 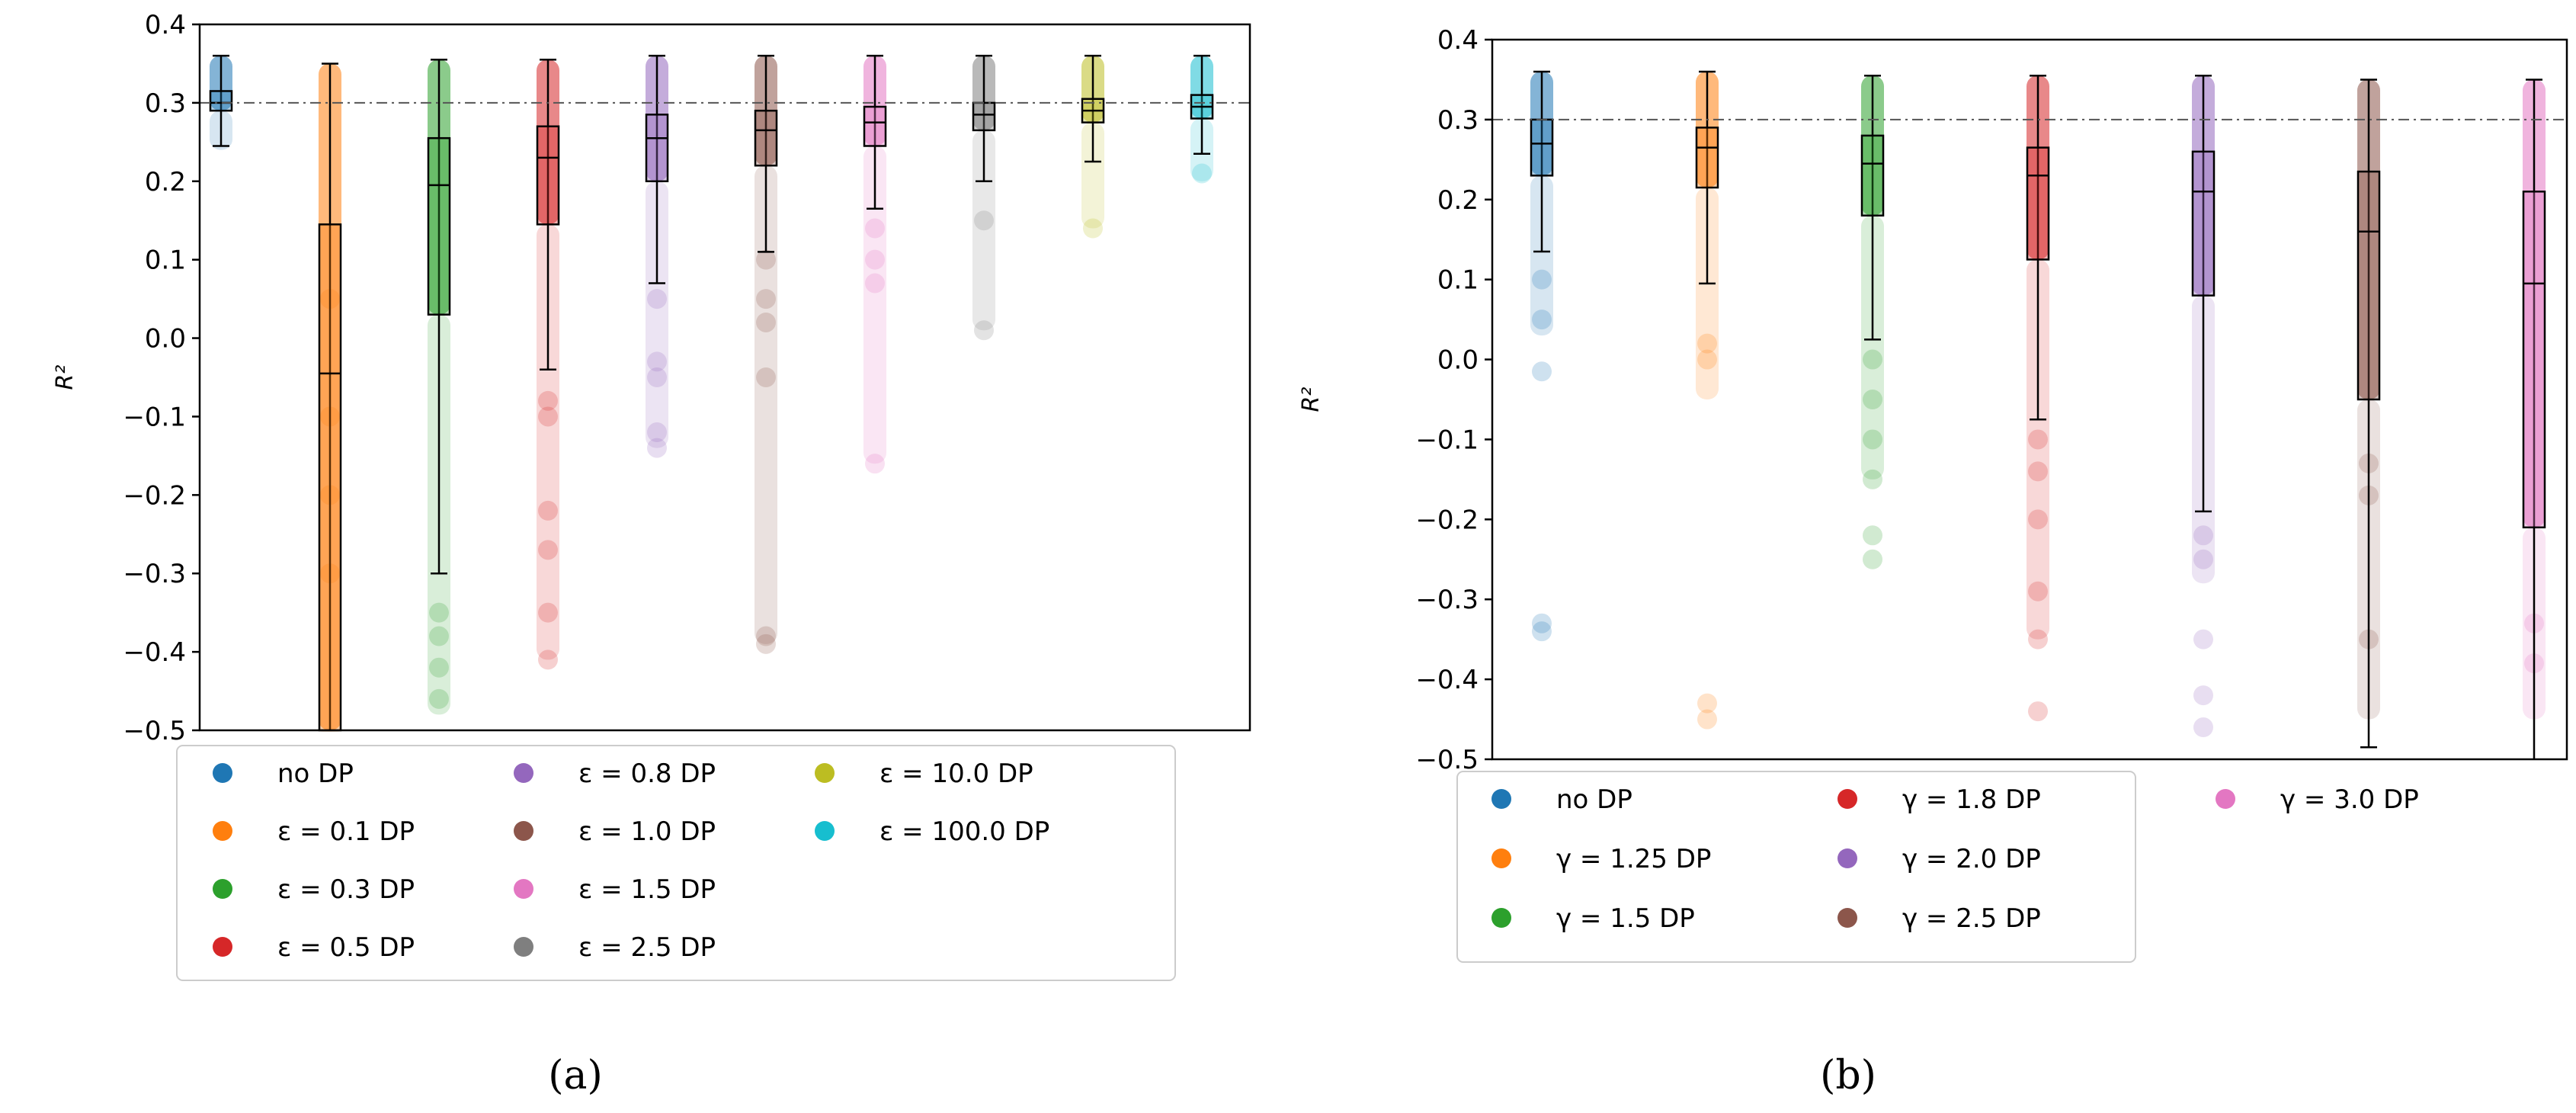 What do you see at coordinates (346, 831) in the screenshot?
I see `legend-label-a-1: ε = 0.1 DP` at bounding box center [346, 831].